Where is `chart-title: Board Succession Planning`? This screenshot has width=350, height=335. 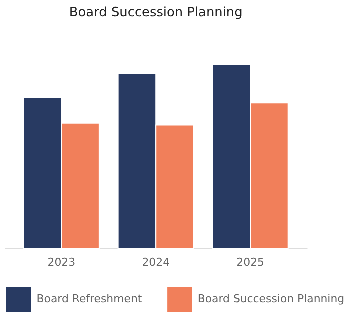
chart-title: Board Succession Planning is located at coordinates (156, 12).